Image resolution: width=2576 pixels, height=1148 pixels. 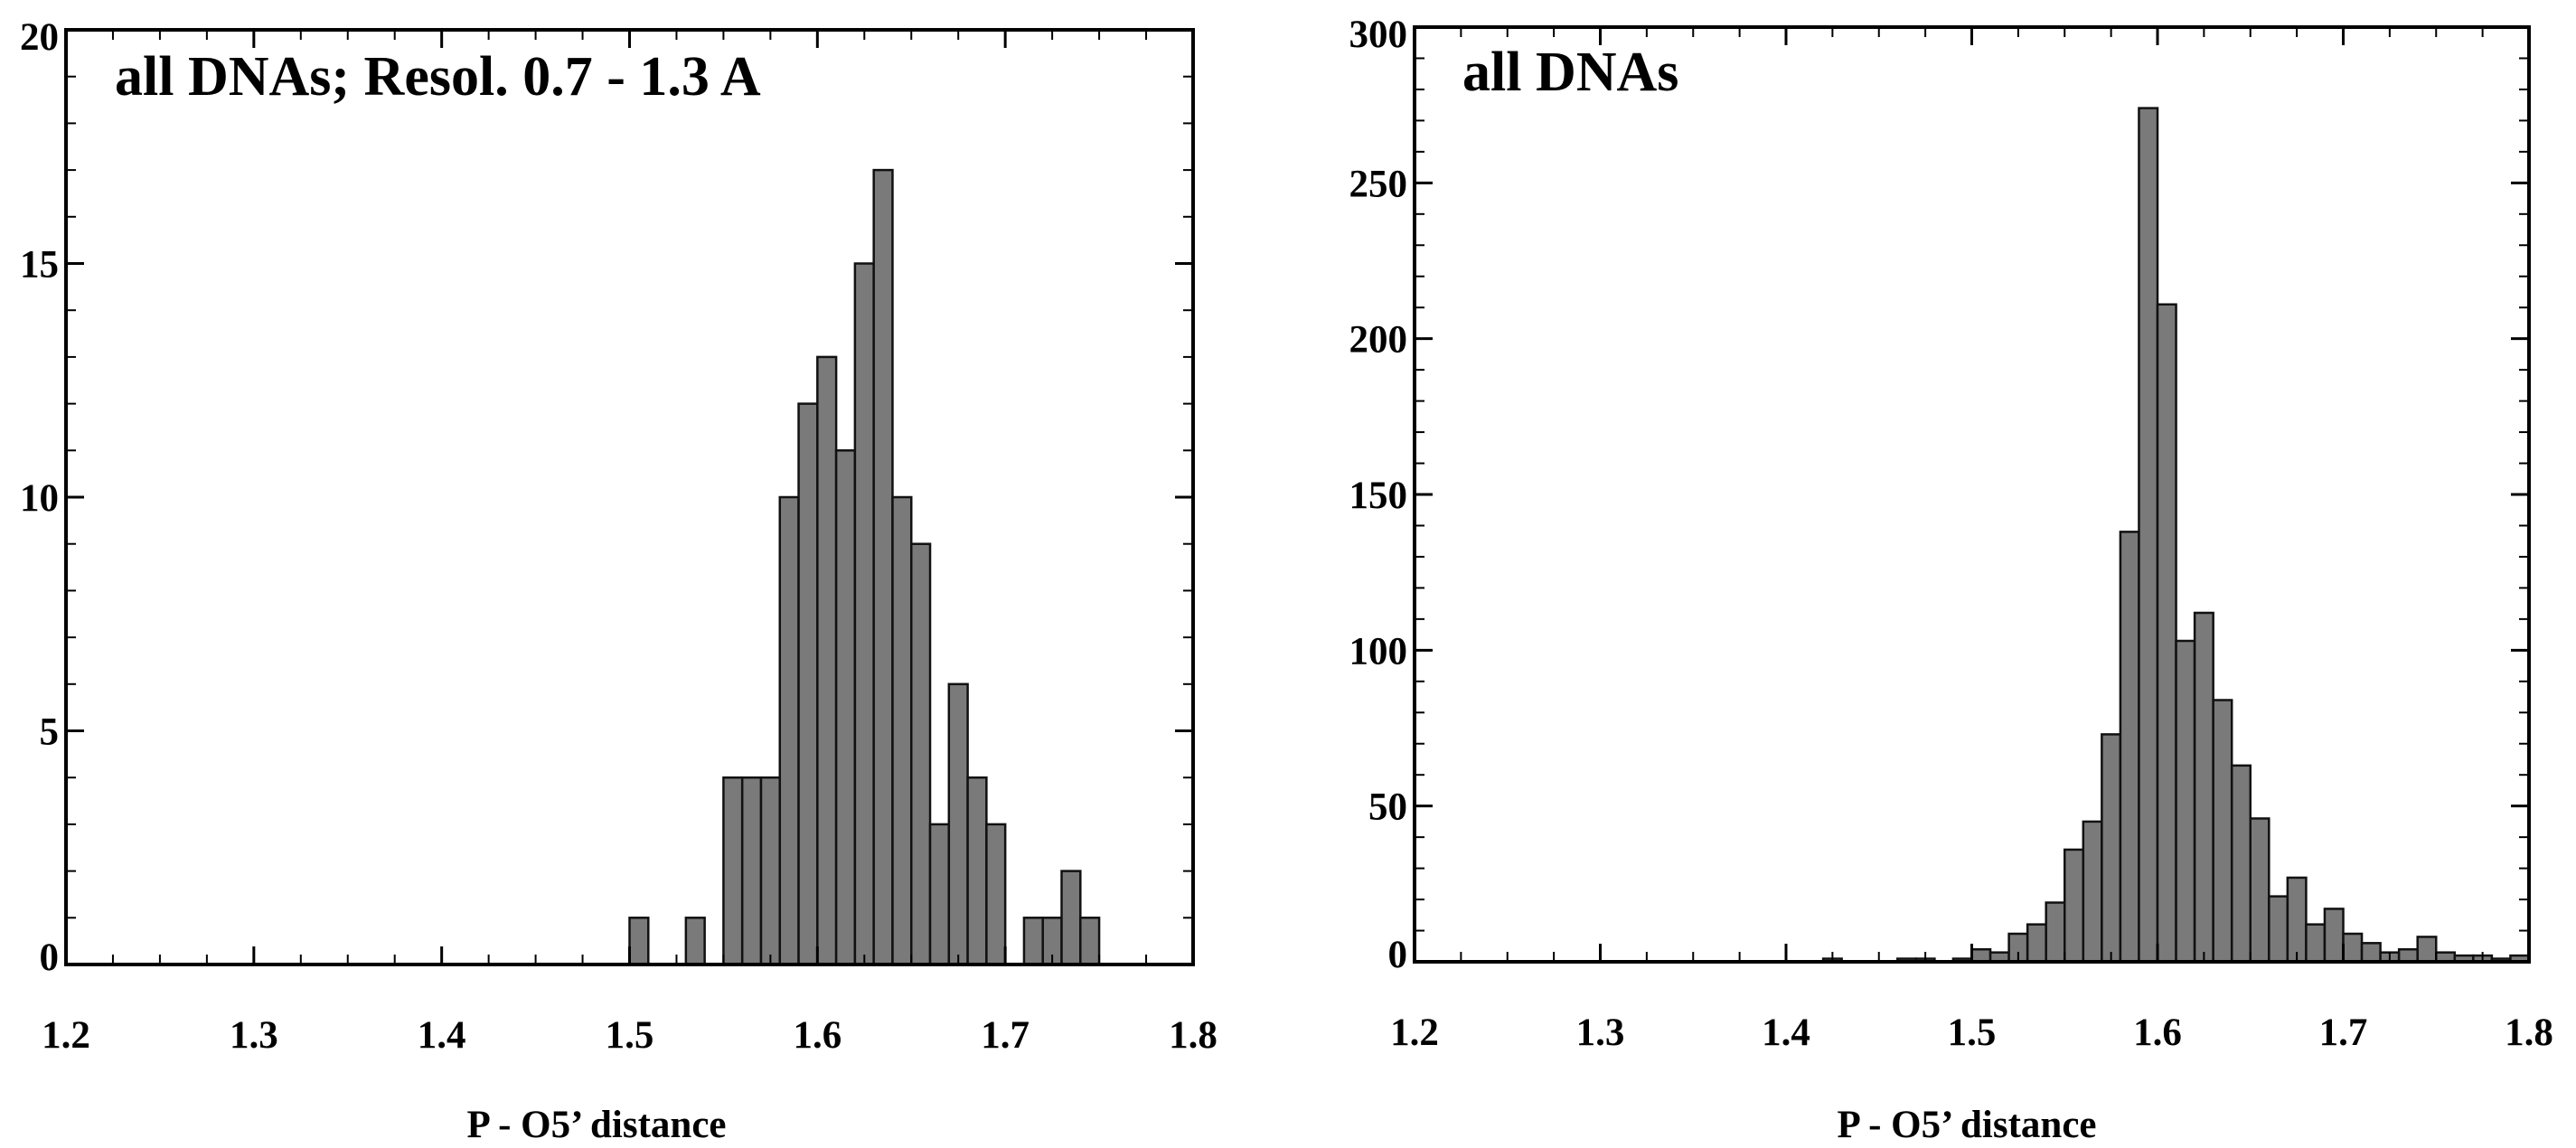 I want to click on y-tick-labels: 0 50 100 150 200 250 300, so click(x=1378, y=495).